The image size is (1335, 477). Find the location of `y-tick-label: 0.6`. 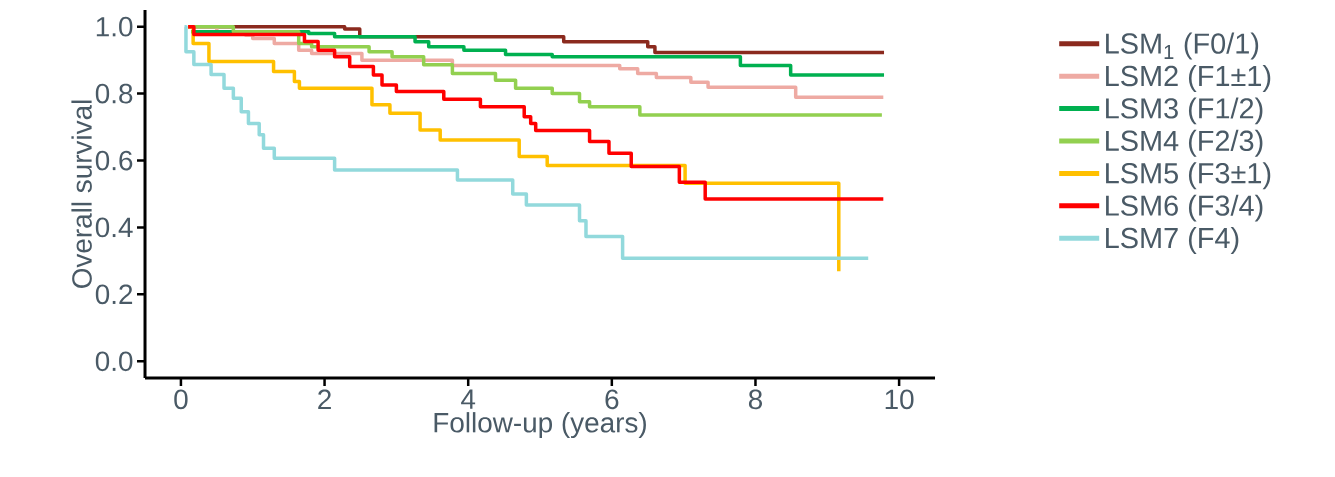

y-tick-label: 0.6 is located at coordinates (114, 160).